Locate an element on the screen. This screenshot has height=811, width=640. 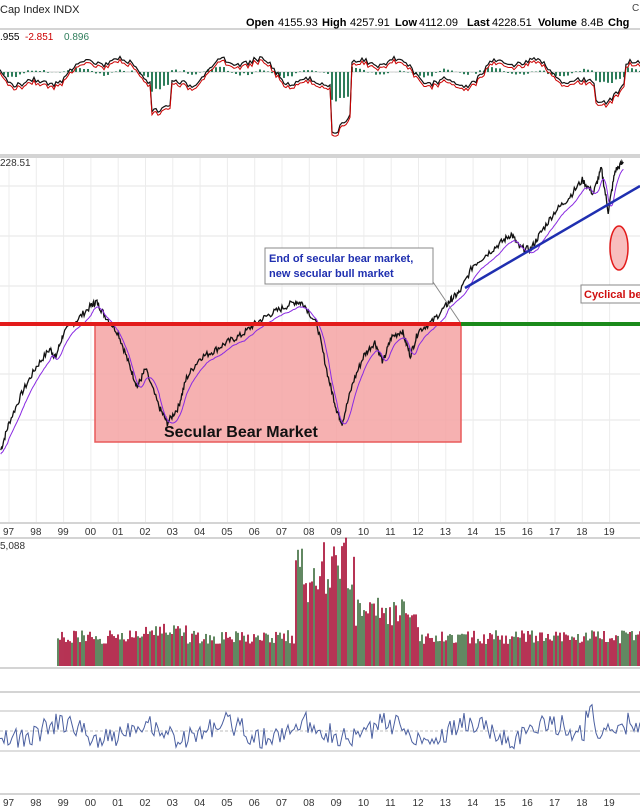
x-axis-bottom-tick-label: 00 is located at coordinates (91, 803).